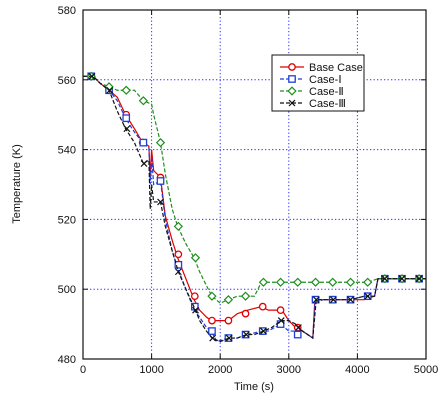 The image size is (441, 396). Describe the element at coordinates (254, 387) in the screenshot. I see `x-axis-title: Time (s)` at that location.